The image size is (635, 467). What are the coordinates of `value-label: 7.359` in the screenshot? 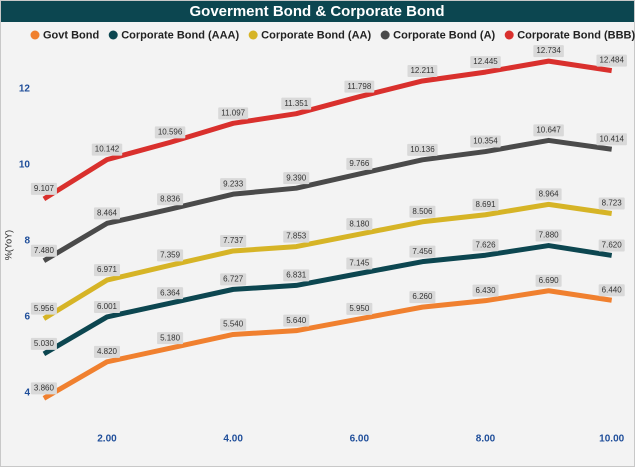 It's located at (170, 254).